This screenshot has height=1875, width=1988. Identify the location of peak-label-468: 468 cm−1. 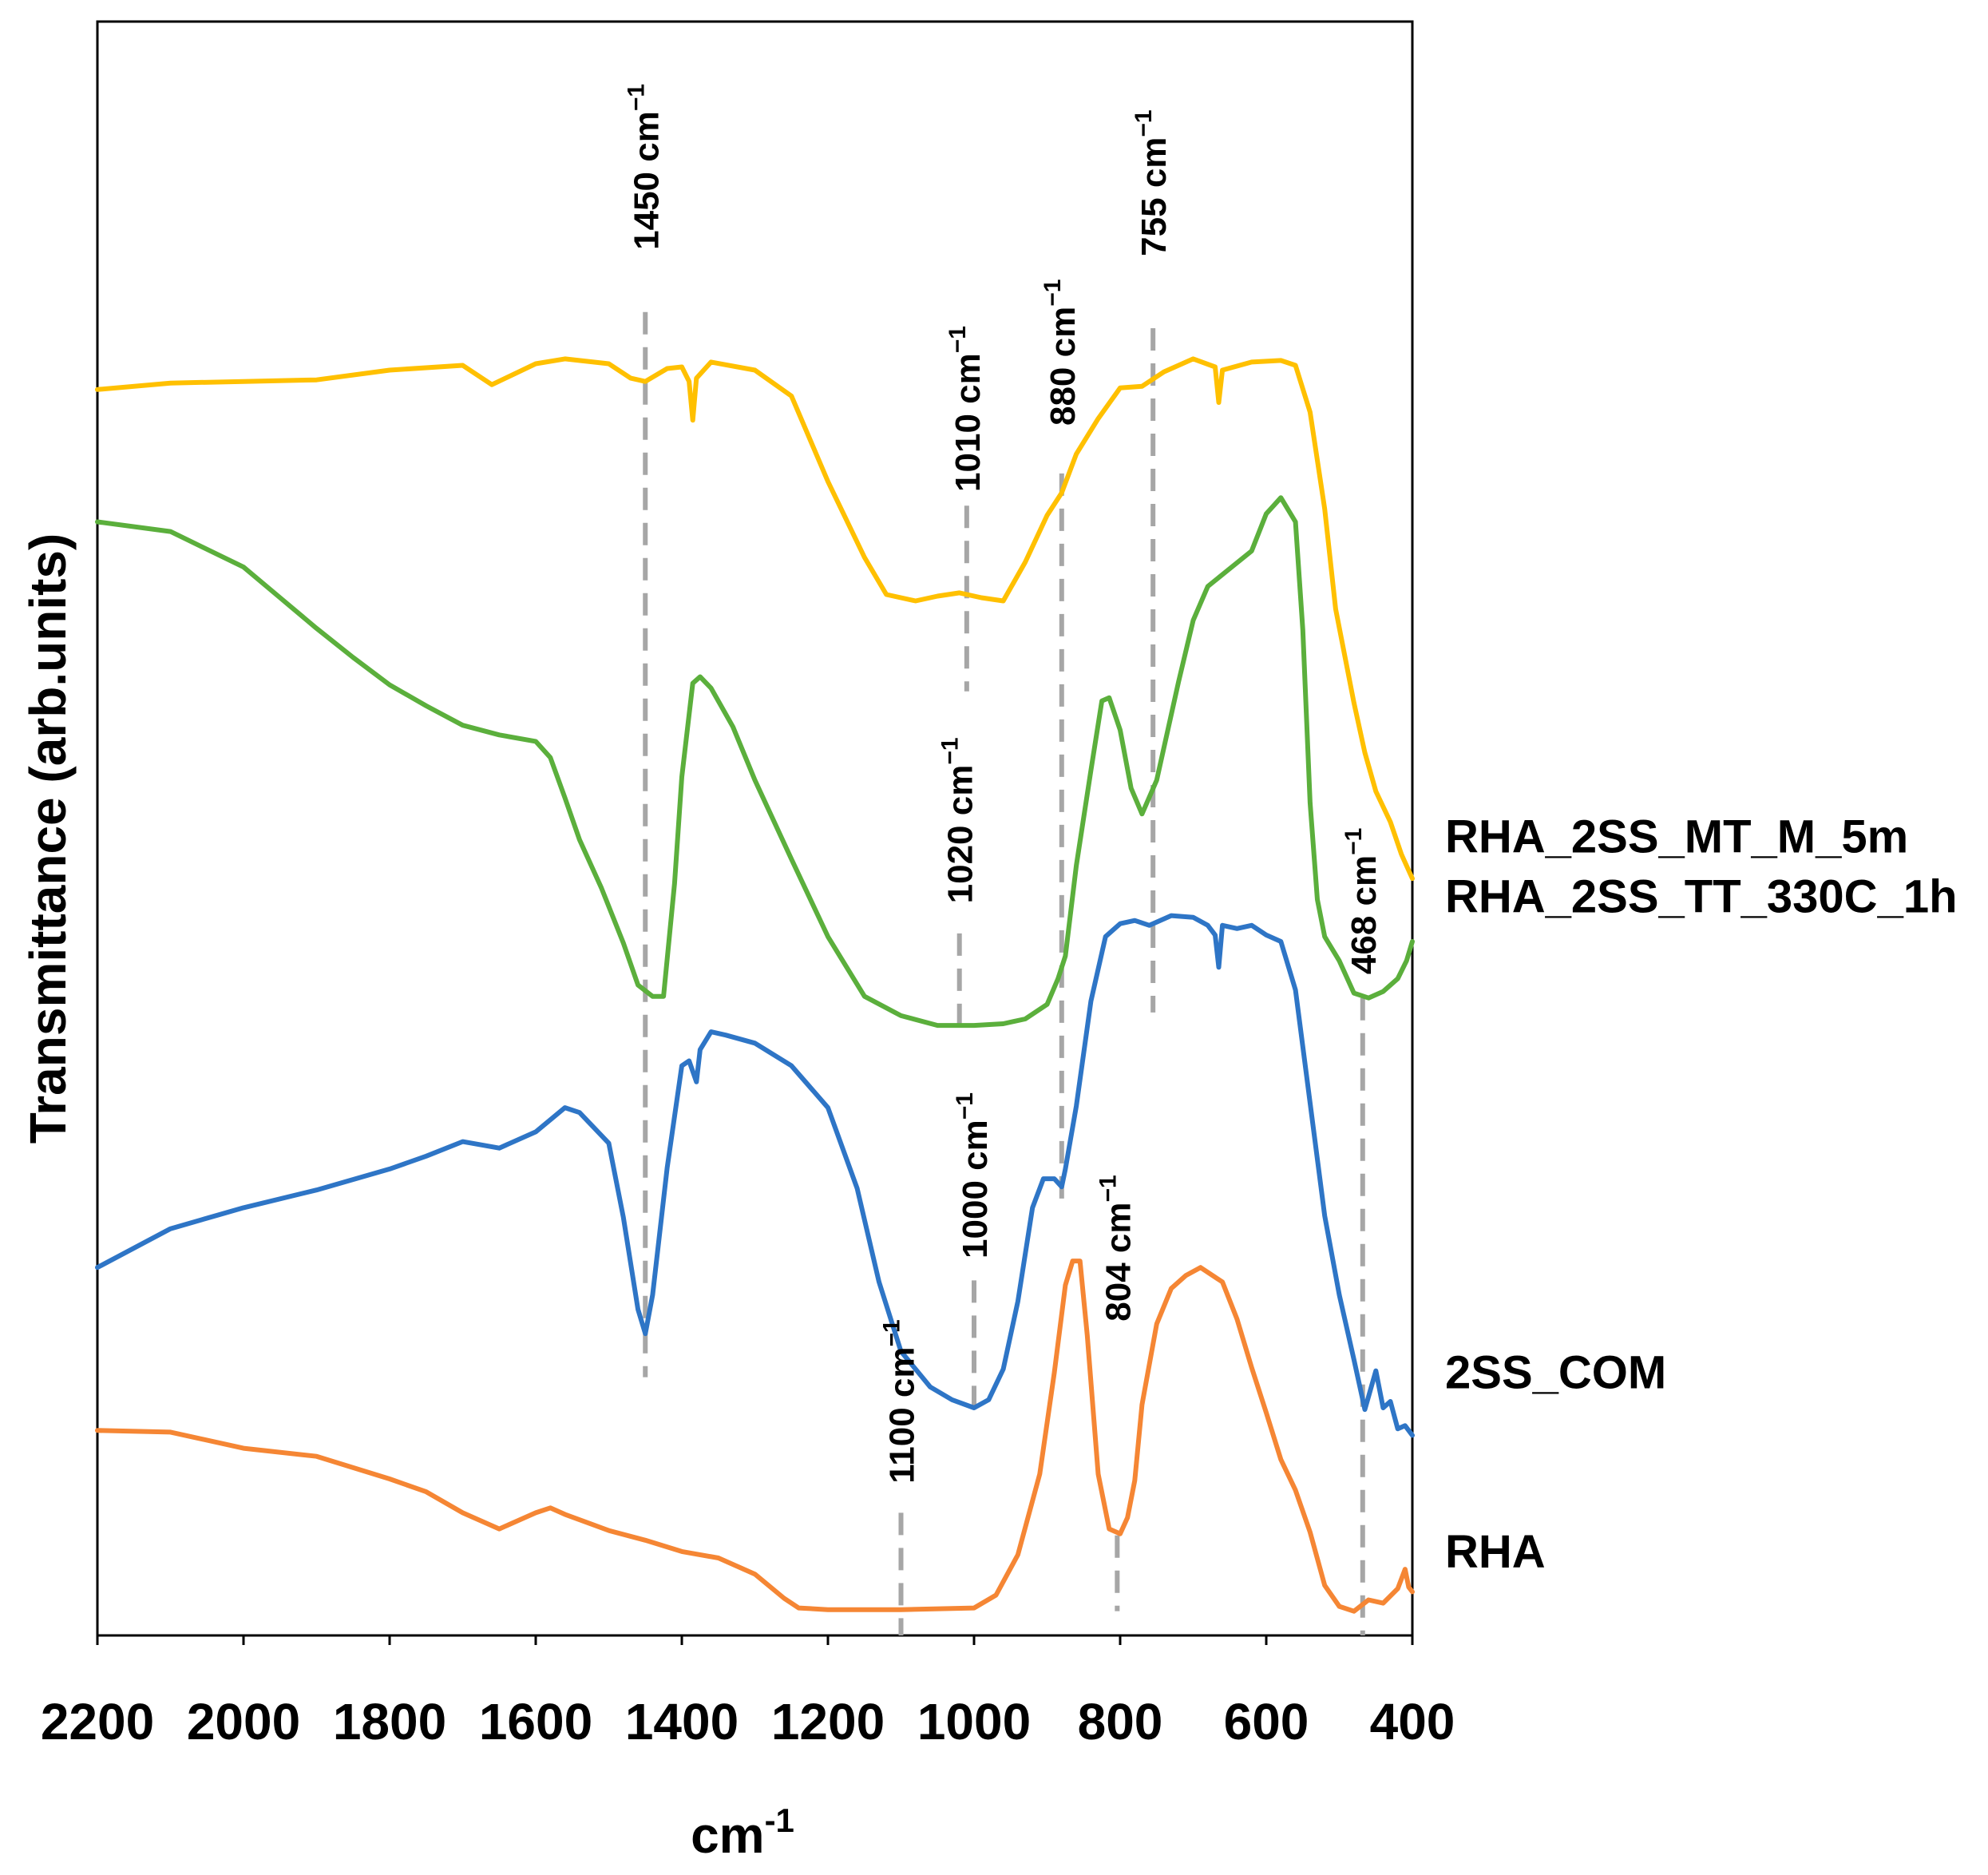
(1362, 901).